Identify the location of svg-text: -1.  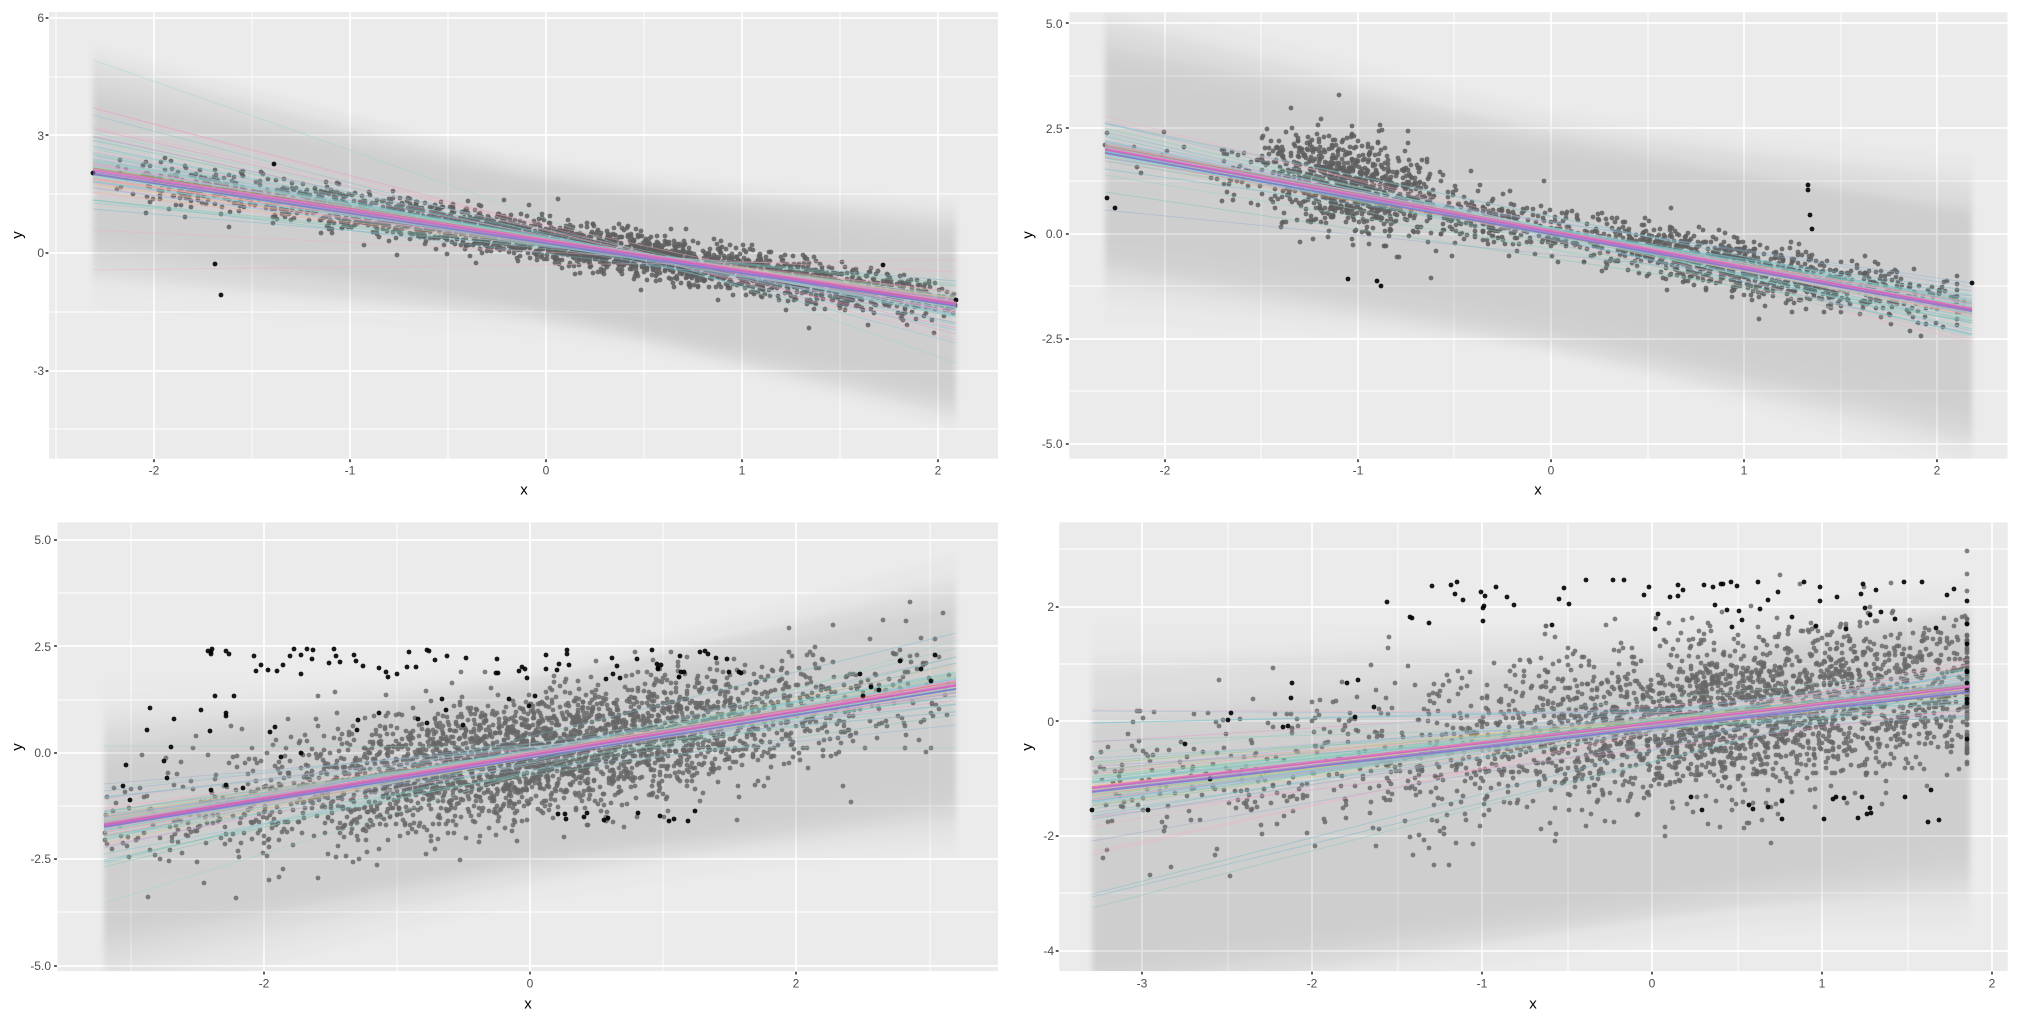
(350, 471).